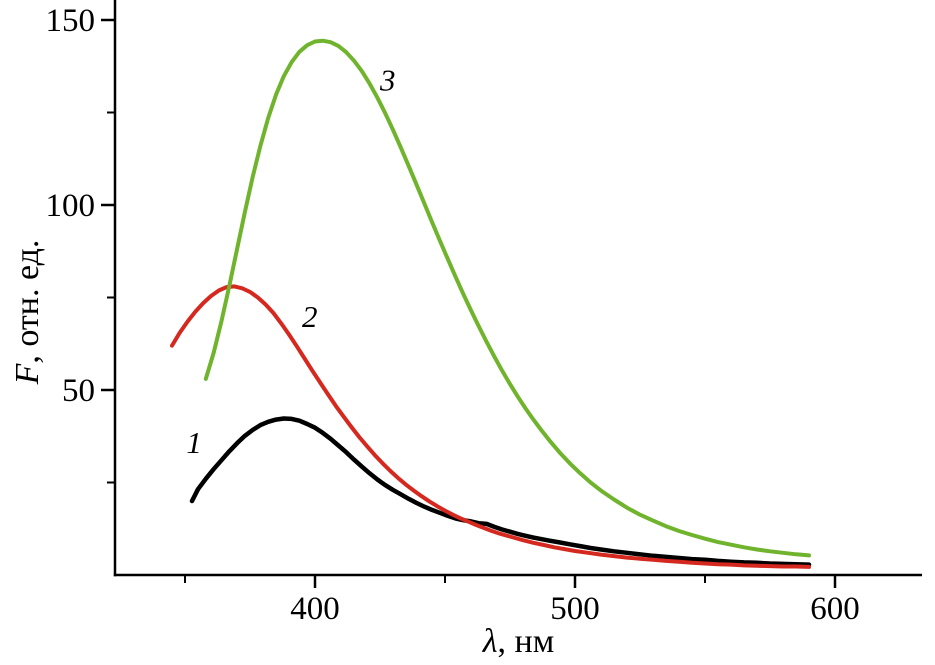 The image size is (935, 665). I want to click on curve-label-1: 1, so click(194, 442).